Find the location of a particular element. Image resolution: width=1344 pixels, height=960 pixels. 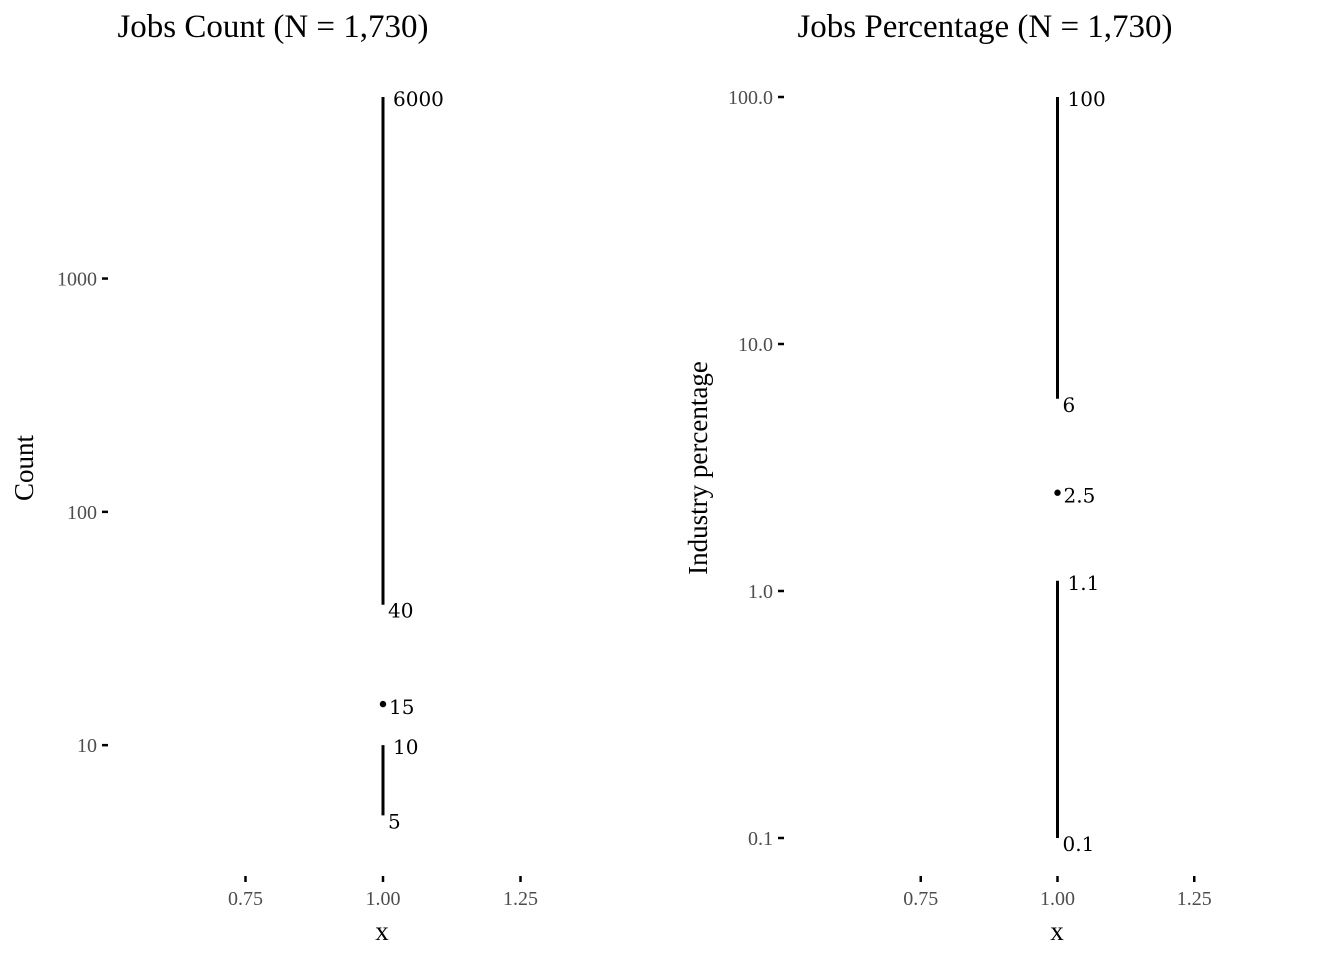

y-tick-label: 100 is located at coordinates (82, 513).